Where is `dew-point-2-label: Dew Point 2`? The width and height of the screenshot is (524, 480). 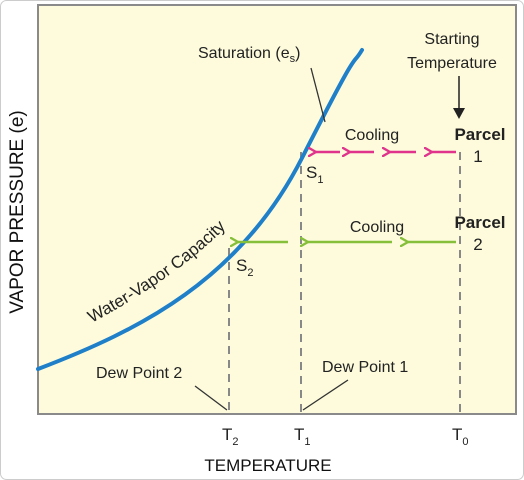
dew-point-2-label: Dew Point 2 is located at coordinates (139, 373).